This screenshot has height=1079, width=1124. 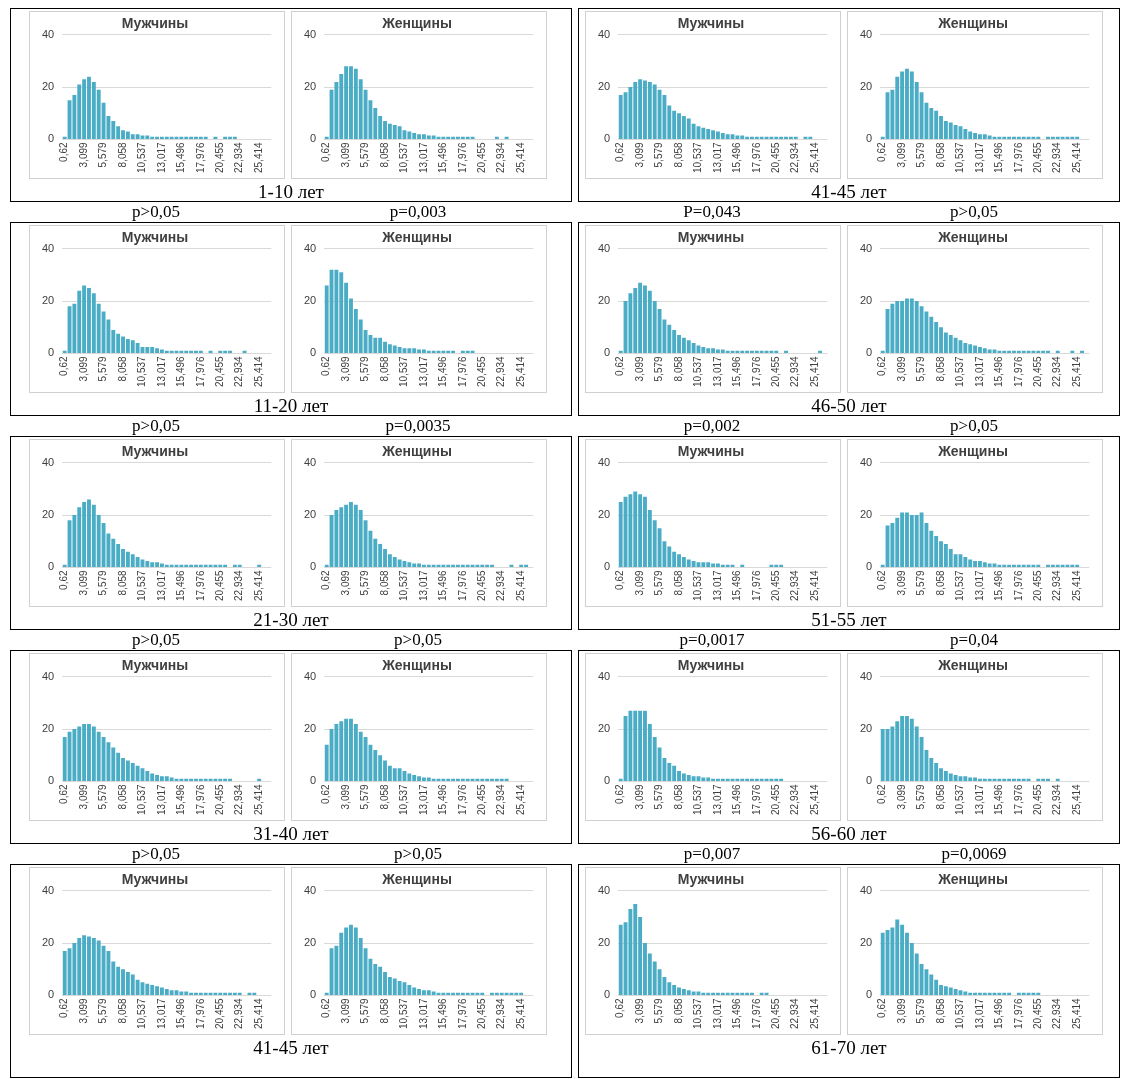 I want to click on text: p=0,007, so click(x=712, y=854).